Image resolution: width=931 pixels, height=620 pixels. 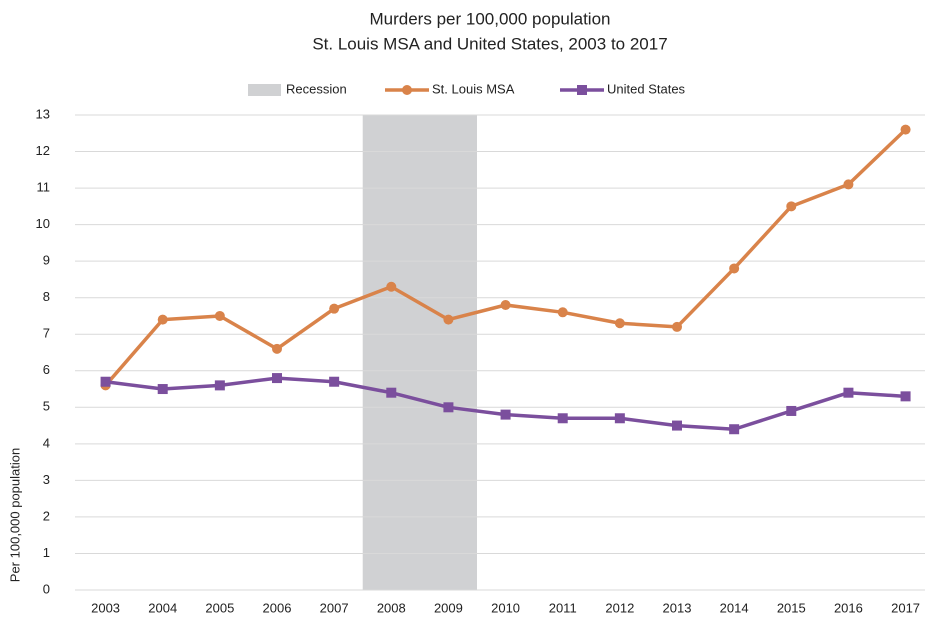 What do you see at coordinates (791, 607) in the screenshot?
I see `x-tick-label: 2015` at bounding box center [791, 607].